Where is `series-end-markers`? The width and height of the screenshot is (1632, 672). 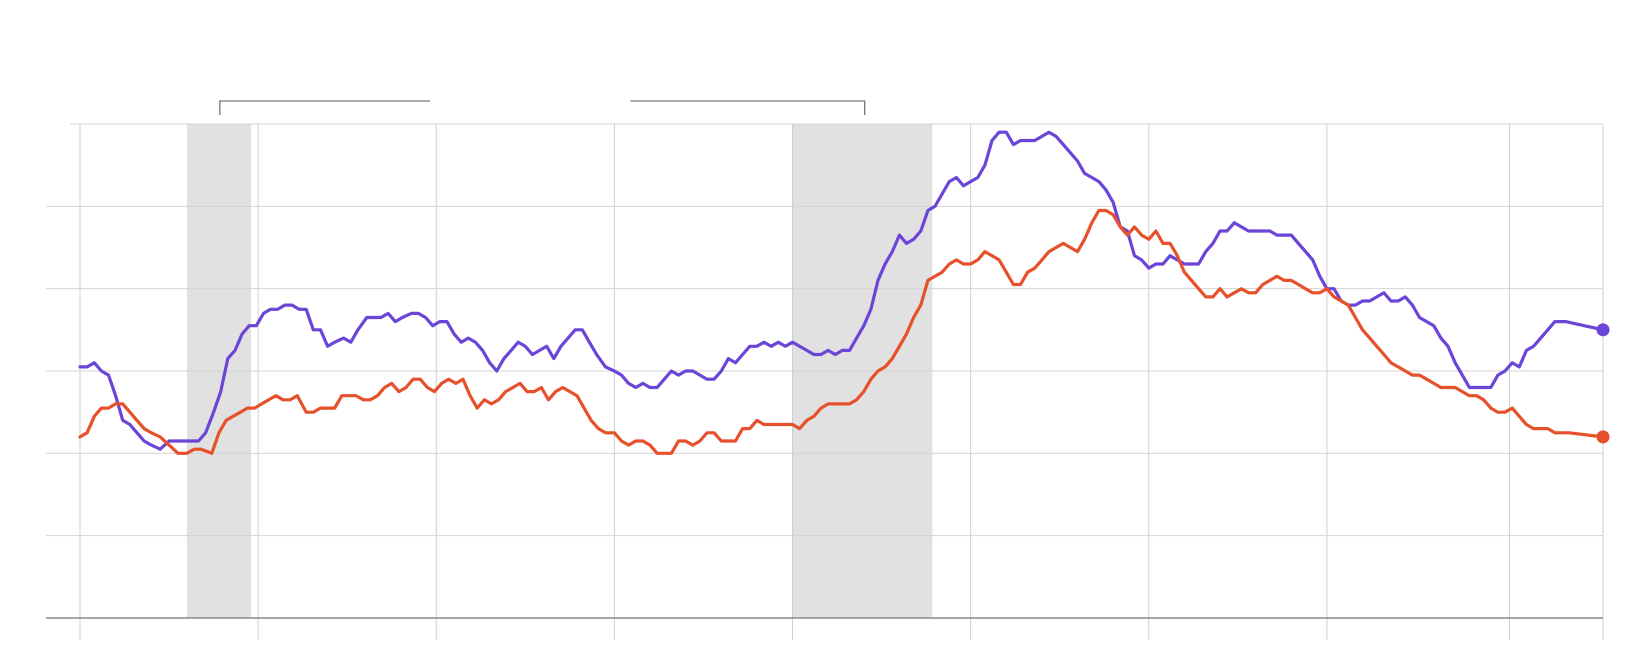 series-end-markers is located at coordinates (1603, 383).